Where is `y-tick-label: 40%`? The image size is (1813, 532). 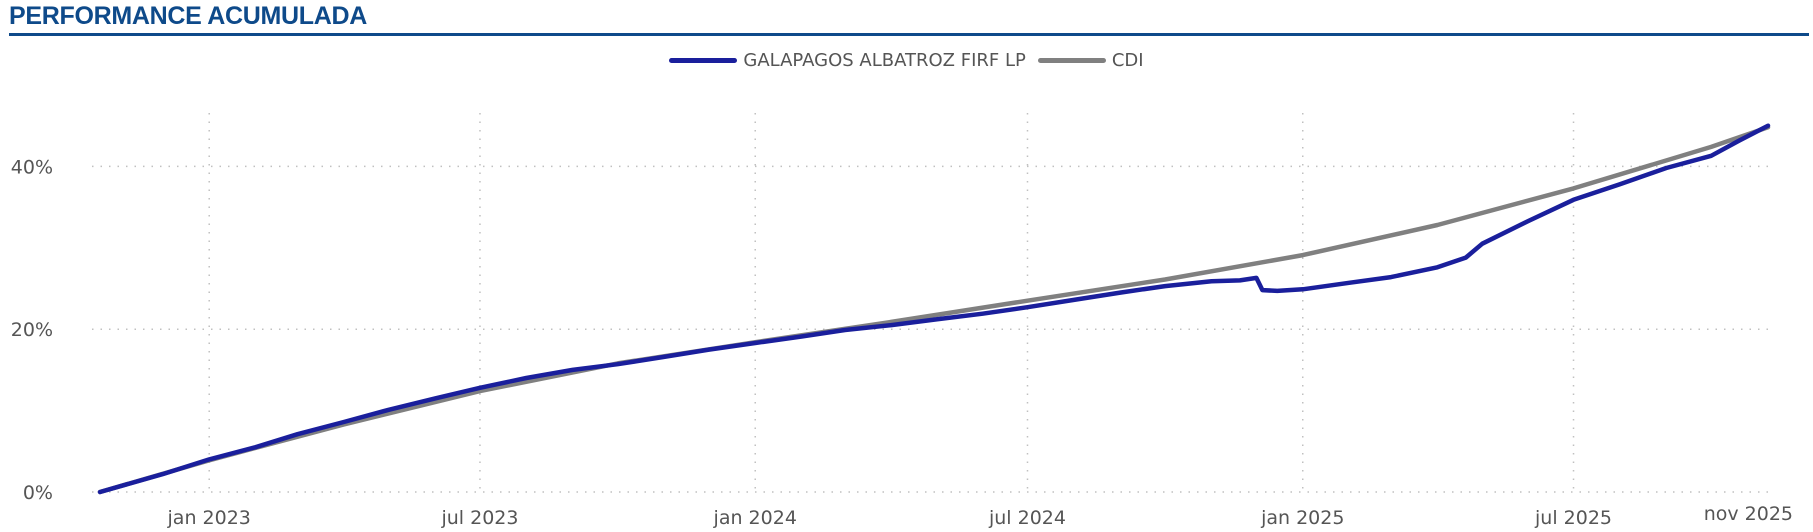 y-tick-label: 40% is located at coordinates (32, 167).